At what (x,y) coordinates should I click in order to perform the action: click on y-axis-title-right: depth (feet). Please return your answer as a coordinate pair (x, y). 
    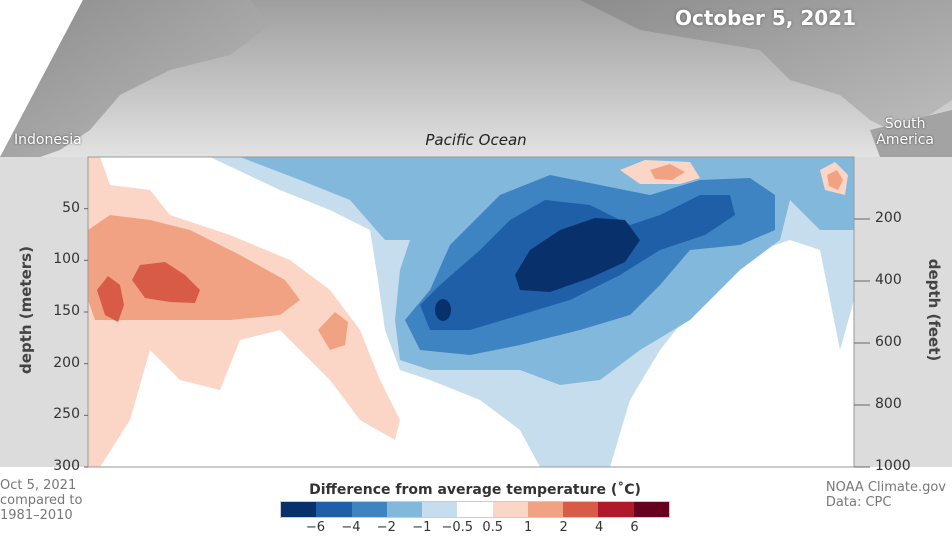
    Looking at the image, I should click on (934, 310).